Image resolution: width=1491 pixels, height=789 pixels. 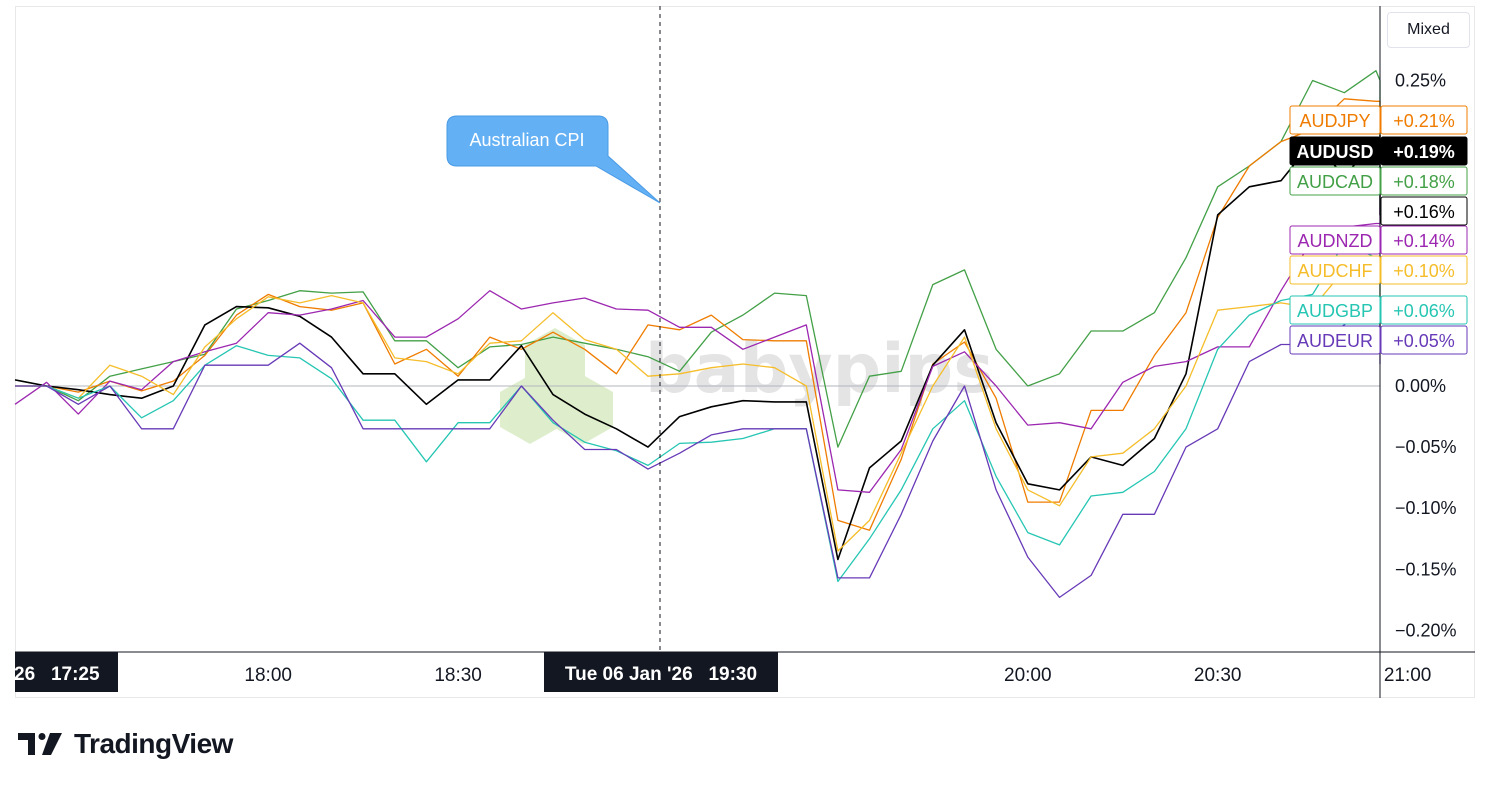 What do you see at coordinates (1378, 181) in the screenshot?
I see `price-tag-audcad: AUDCAD +0.18%` at bounding box center [1378, 181].